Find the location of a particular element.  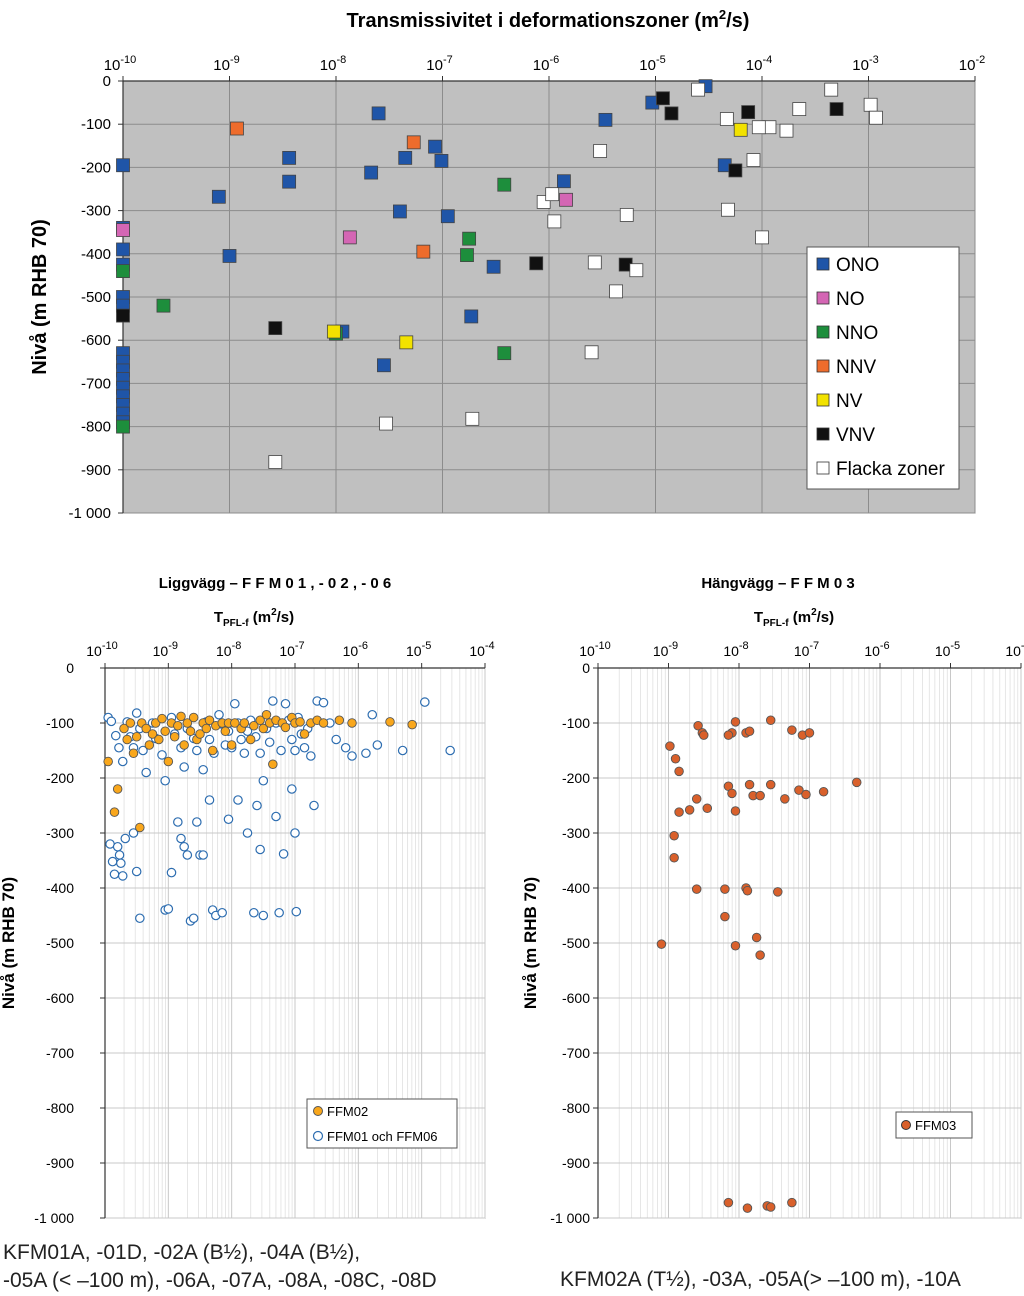

caption-left-line-1: KFM01A, -01D, -02A (B½), -04A (B½), is located at coordinates (182, 1252).